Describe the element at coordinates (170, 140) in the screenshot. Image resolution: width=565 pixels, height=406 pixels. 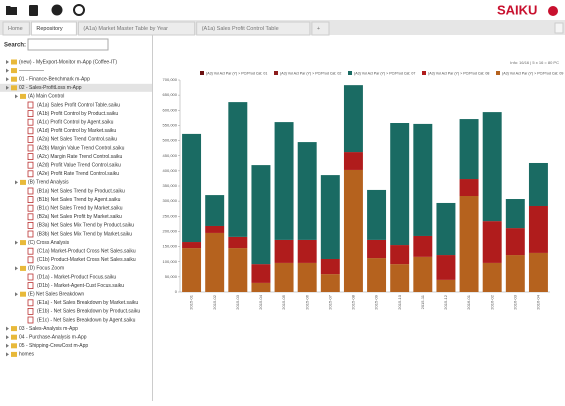
I see `y-tick-label: 500,000` at that location.